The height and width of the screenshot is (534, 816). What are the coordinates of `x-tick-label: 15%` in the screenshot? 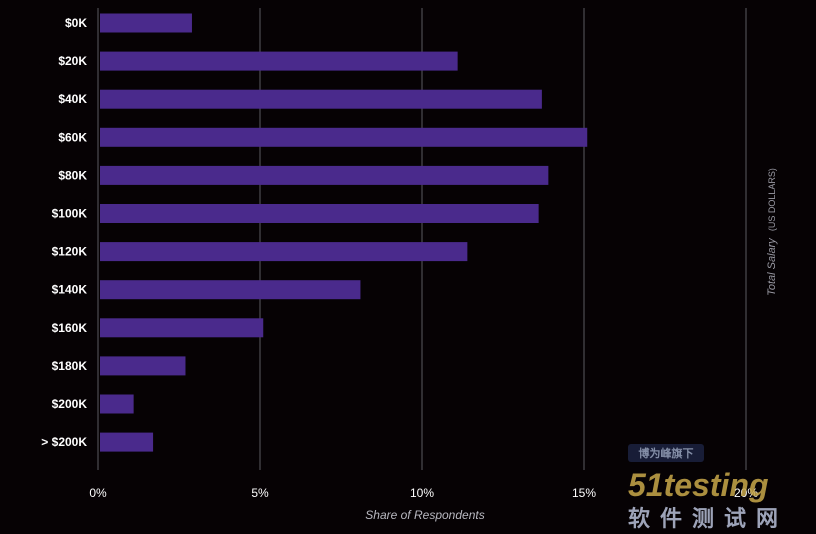 It's located at (584, 493).